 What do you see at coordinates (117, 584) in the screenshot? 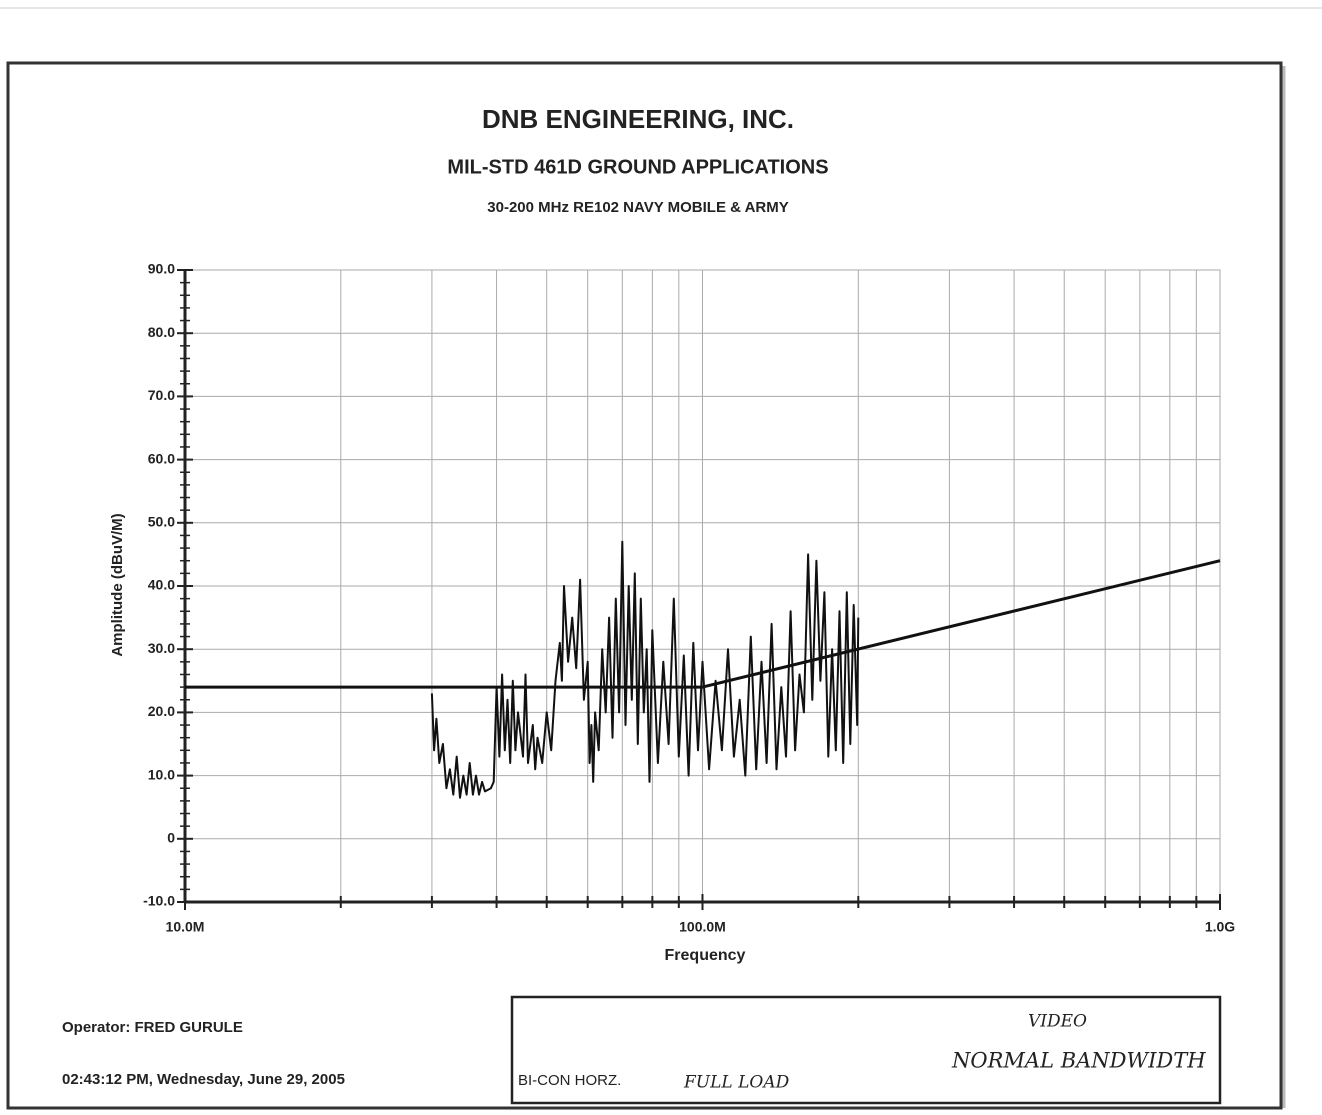
I see `y-axis-label: Amplitude (dBuV/M)` at bounding box center [117, 584].